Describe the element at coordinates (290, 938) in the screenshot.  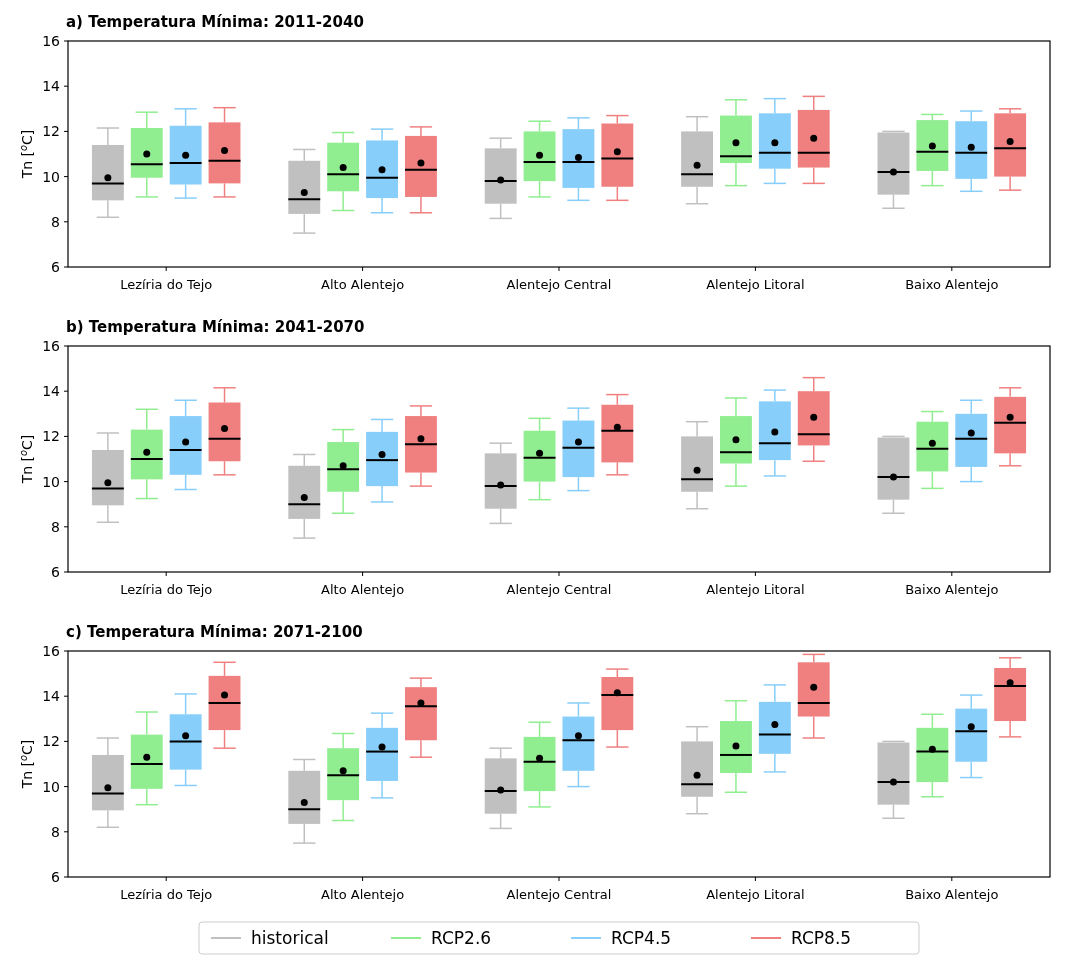
I see `legend-label: historical` at that location.